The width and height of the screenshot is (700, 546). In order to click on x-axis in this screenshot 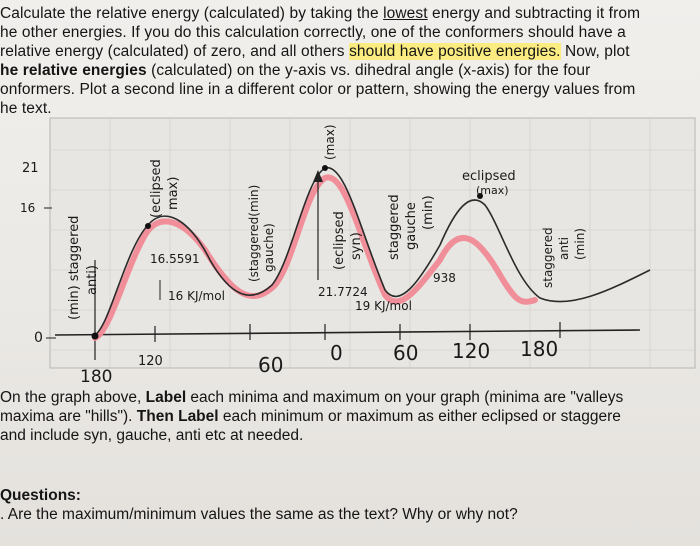, I will do `click(347, 332)`.